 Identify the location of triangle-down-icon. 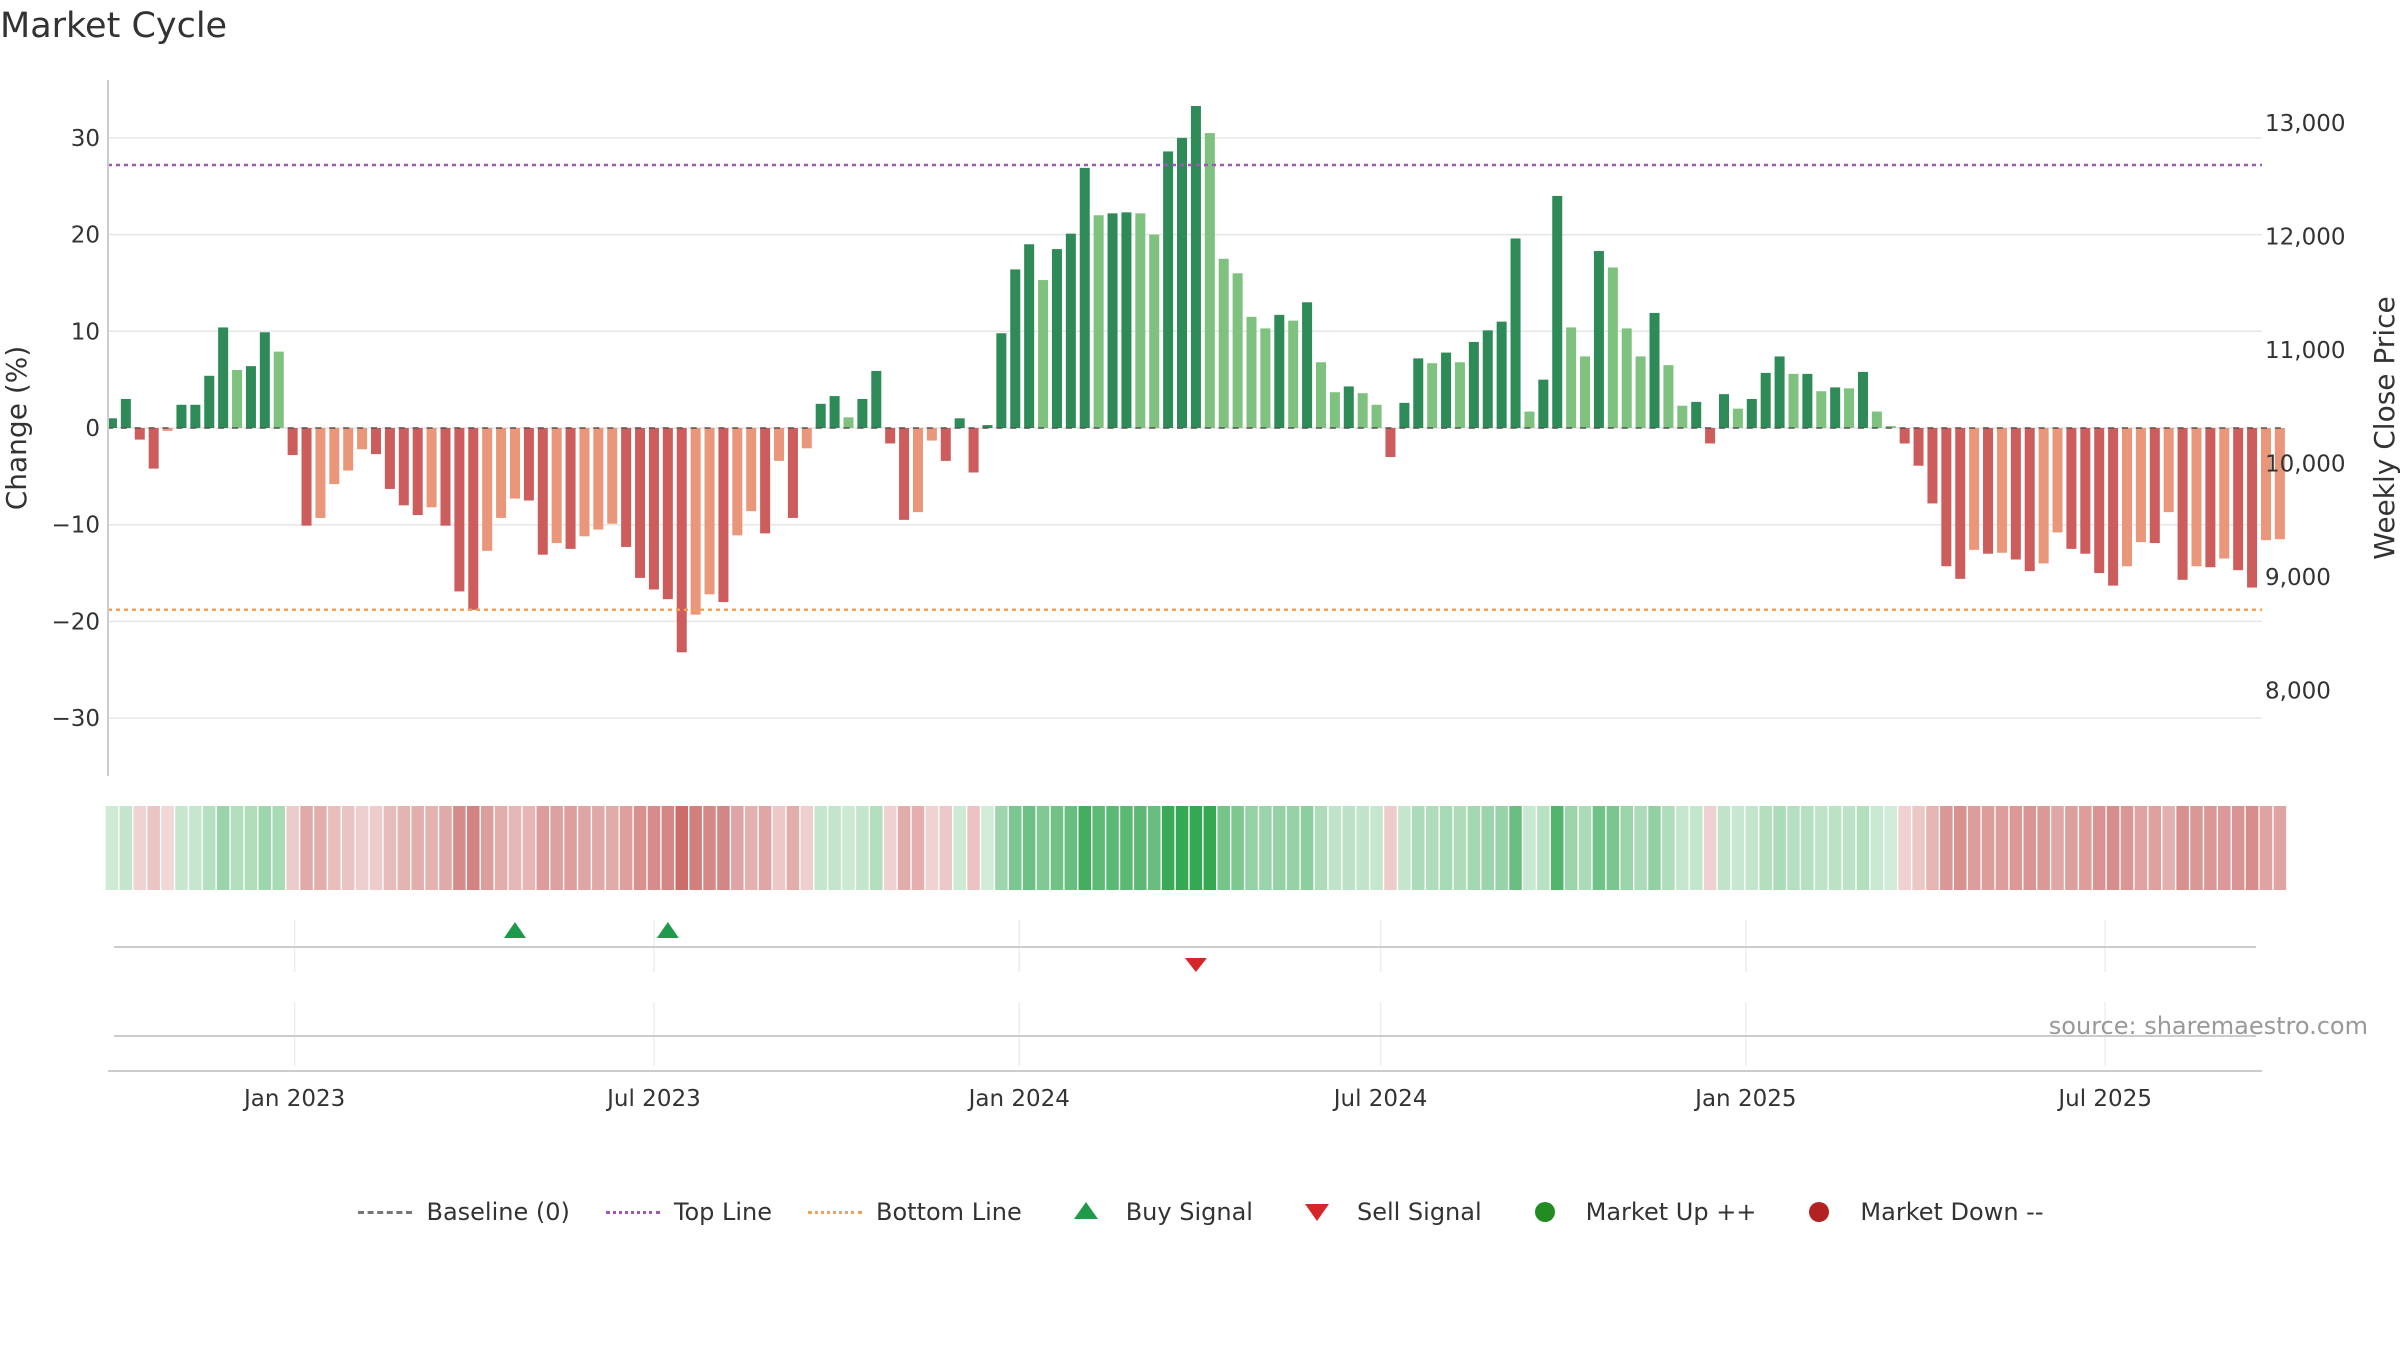
(1316, 1212).